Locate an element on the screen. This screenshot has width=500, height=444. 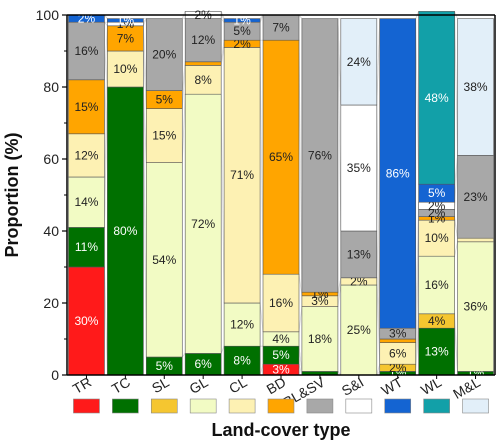
connector-wl-wl is located at coordinates (456, 83).